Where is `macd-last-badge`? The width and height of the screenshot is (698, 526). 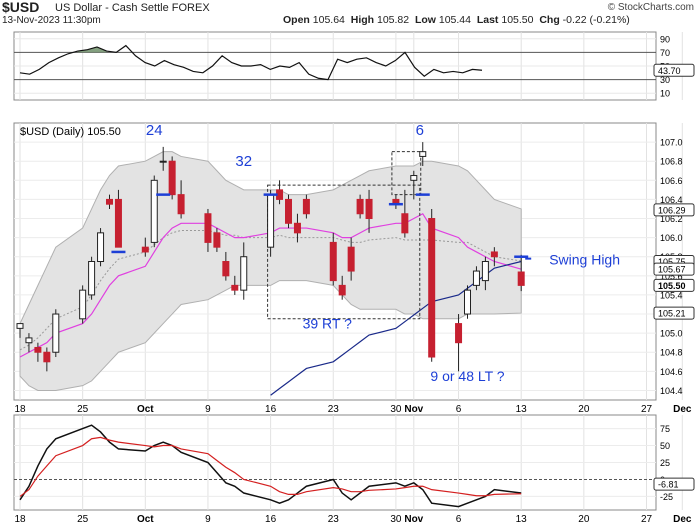
macd-last-badge is located at coordinates (674, 484).